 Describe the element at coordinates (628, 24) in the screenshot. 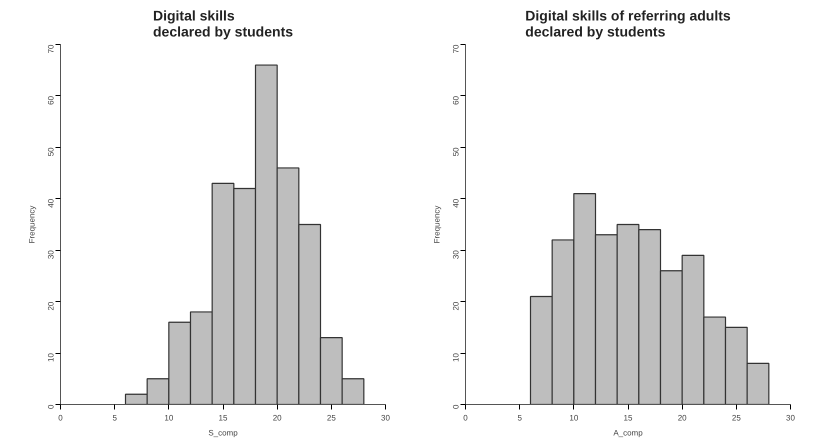

I see `chart-title: Digital skills of referring adults declared by students` at that location.